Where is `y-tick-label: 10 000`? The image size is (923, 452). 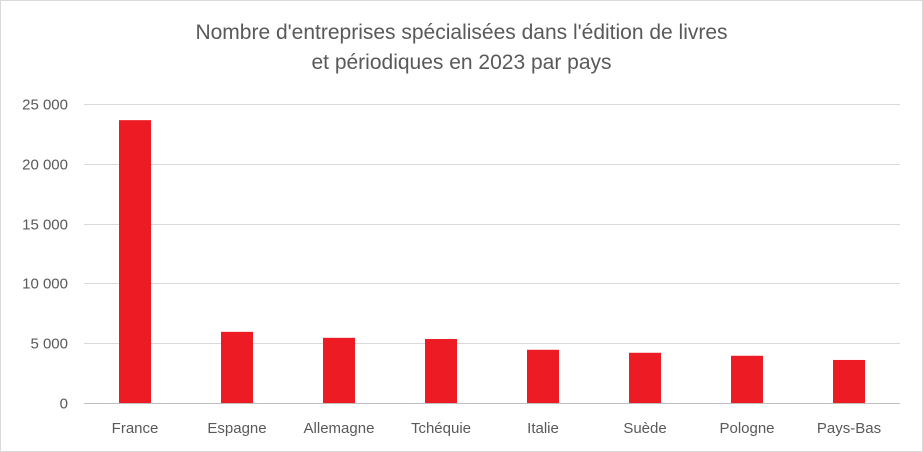 y-tick-label: 10 000 is located at coordinates (45, 284).